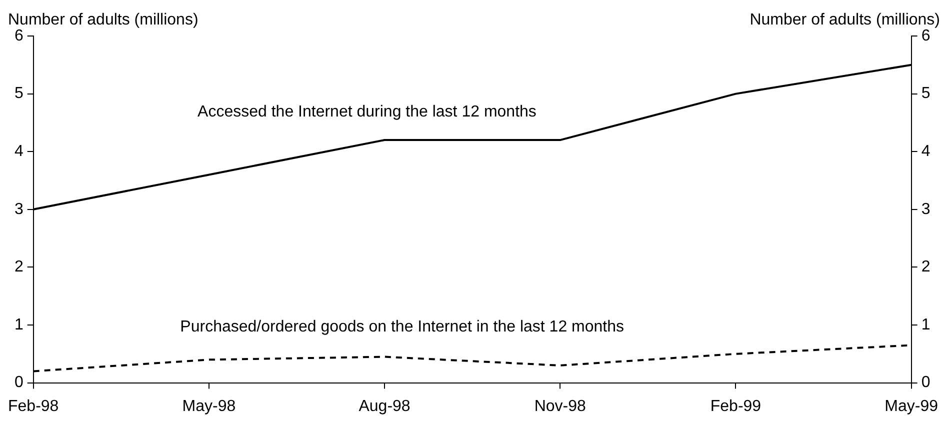 The image size is (946, 428). Describe the element at coordinates (402, 327) in the screenshot. I see `series-label: Purchased/ordered goods on the Internet in the last 12 months` at that location.